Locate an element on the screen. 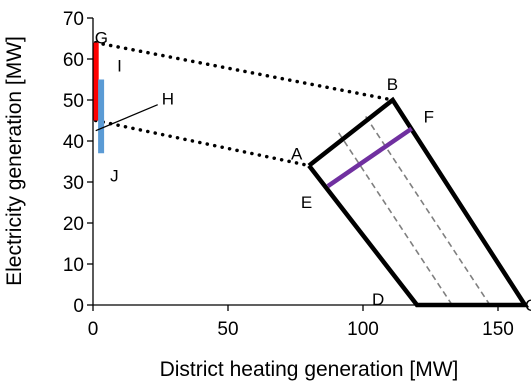 This screenshot has height=385, width=531. x-tick-label: 150 is located at coordinates (498, 329).